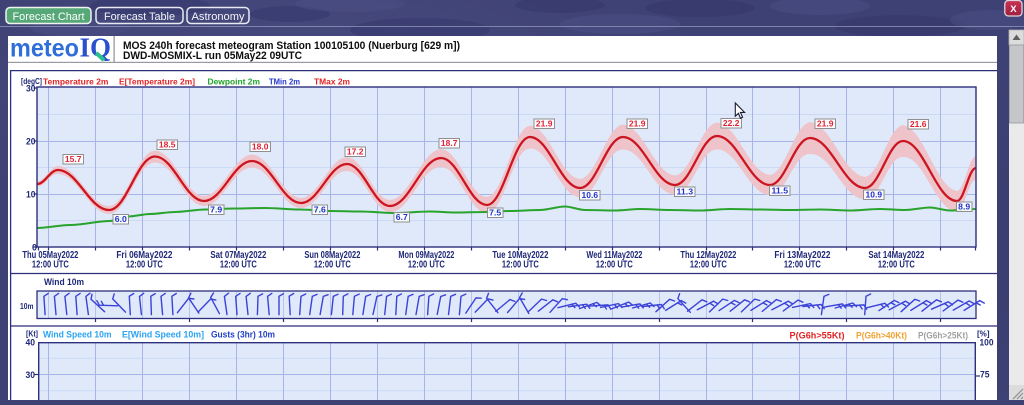 This screenshot has height=405, width=1024. Describe the element at coordinates (284, 82) in the screenshot. I see `svg-text: TMin 2m` at that location.